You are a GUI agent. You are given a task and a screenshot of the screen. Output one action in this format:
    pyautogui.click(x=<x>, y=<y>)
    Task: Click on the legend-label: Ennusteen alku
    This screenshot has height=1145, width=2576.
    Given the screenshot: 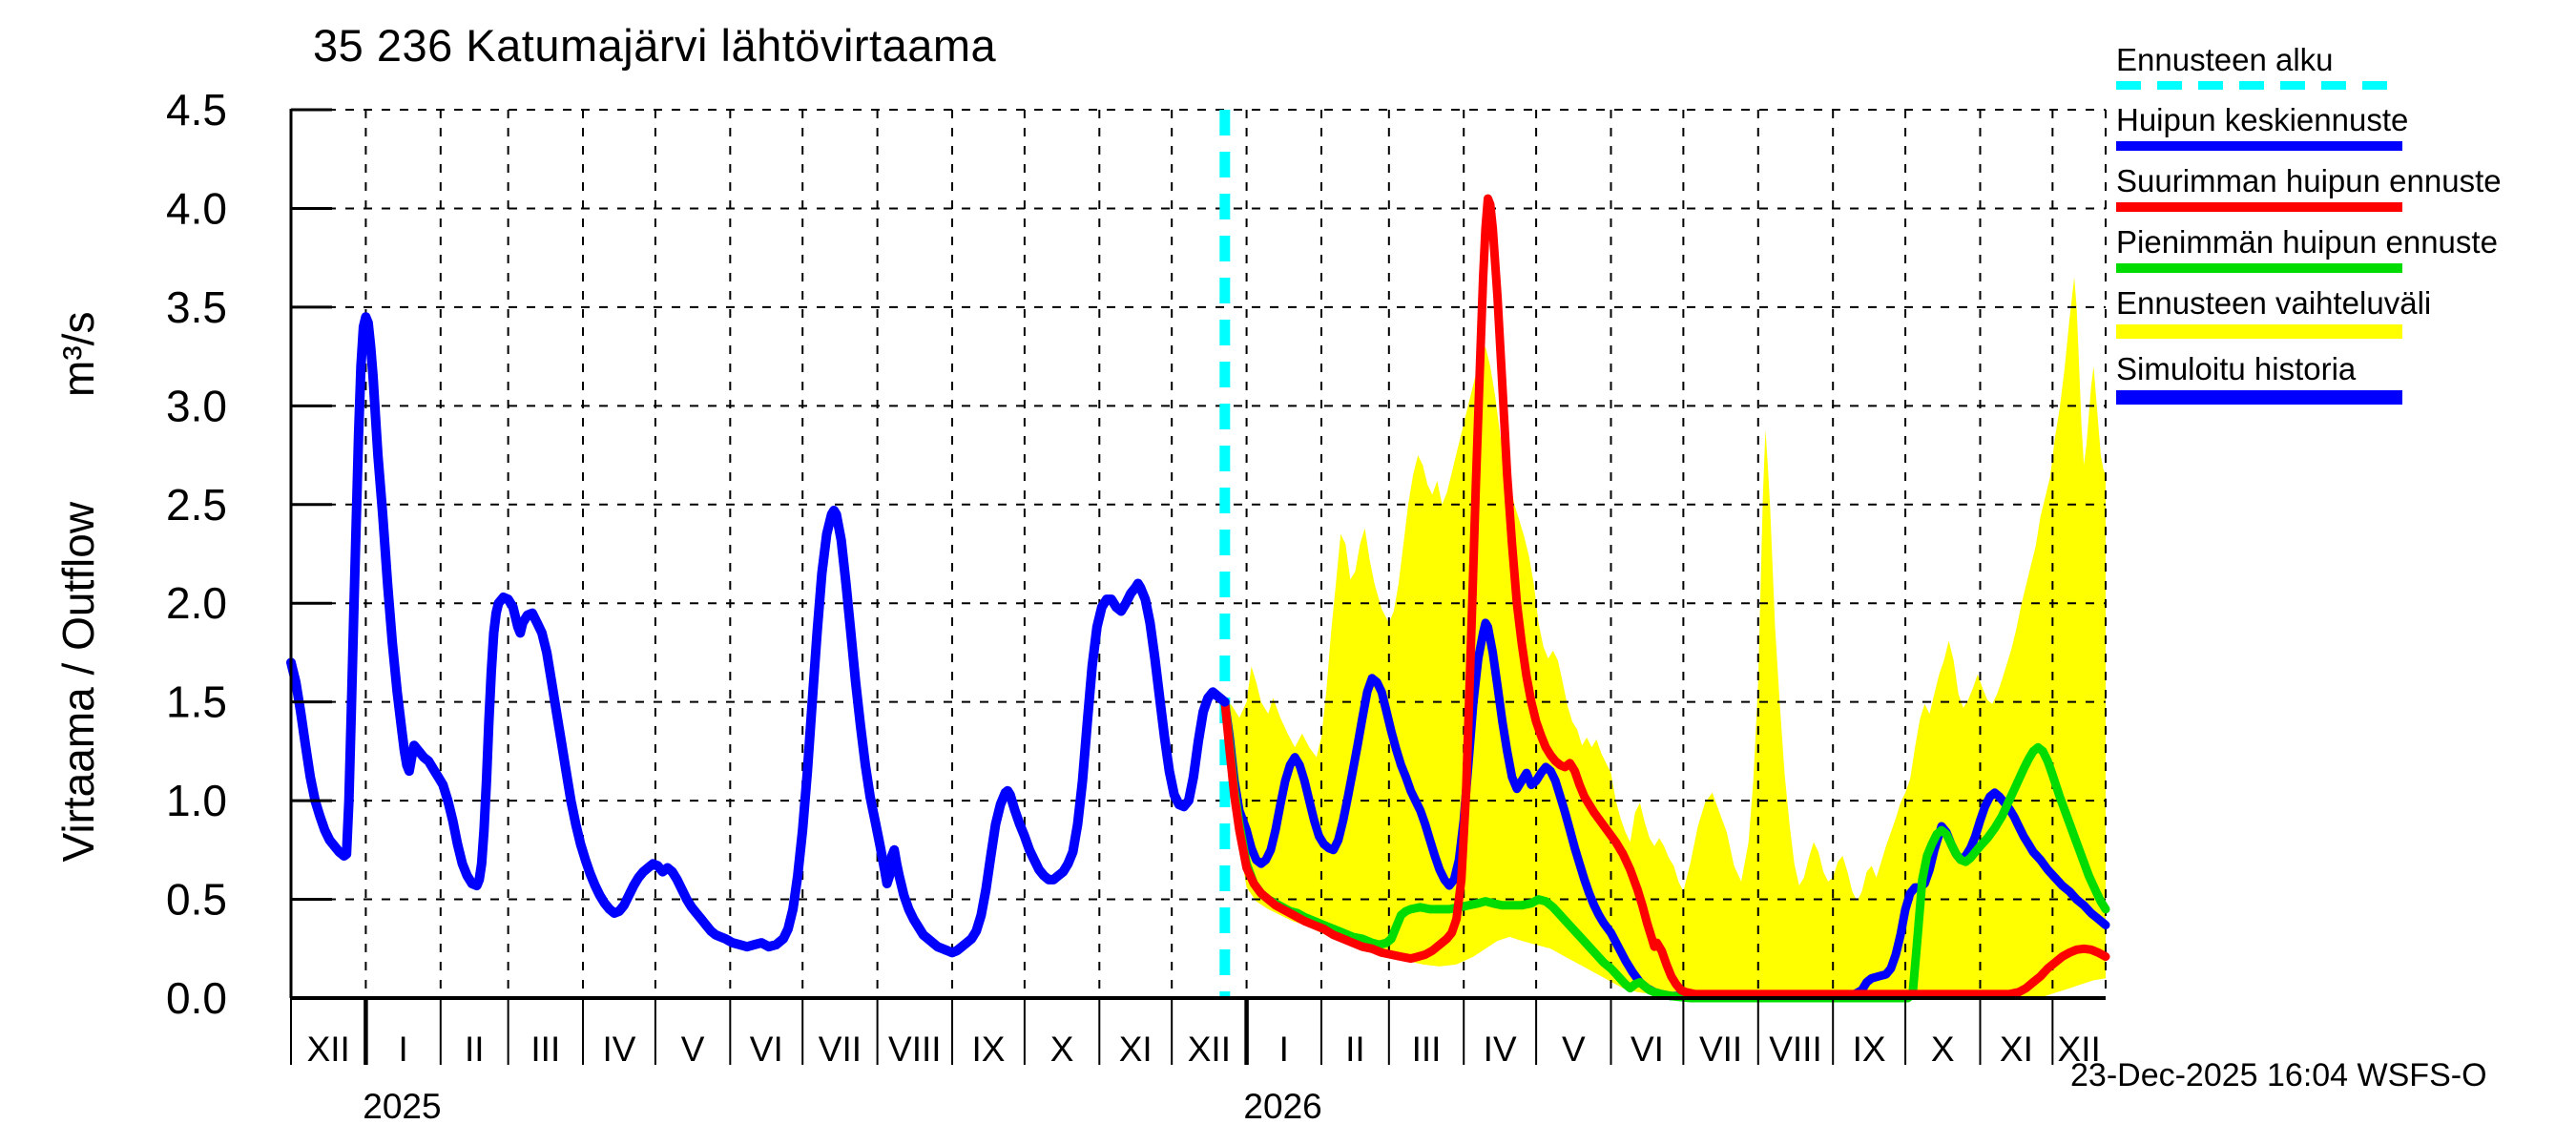 What is the action you would take?
    pyautogui.click(x=2225, y=60)
    